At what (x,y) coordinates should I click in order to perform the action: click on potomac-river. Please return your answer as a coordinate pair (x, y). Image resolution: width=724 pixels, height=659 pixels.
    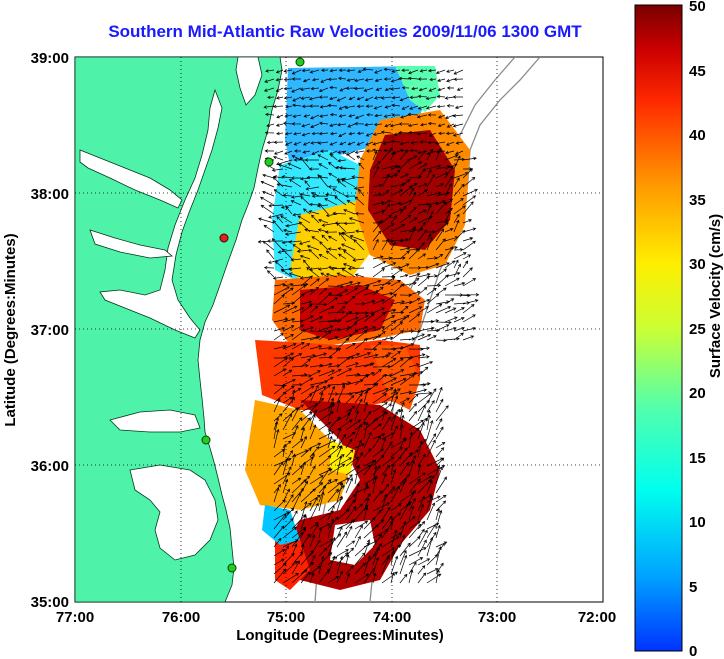
    Looking at the image, I should click on (131, 179).